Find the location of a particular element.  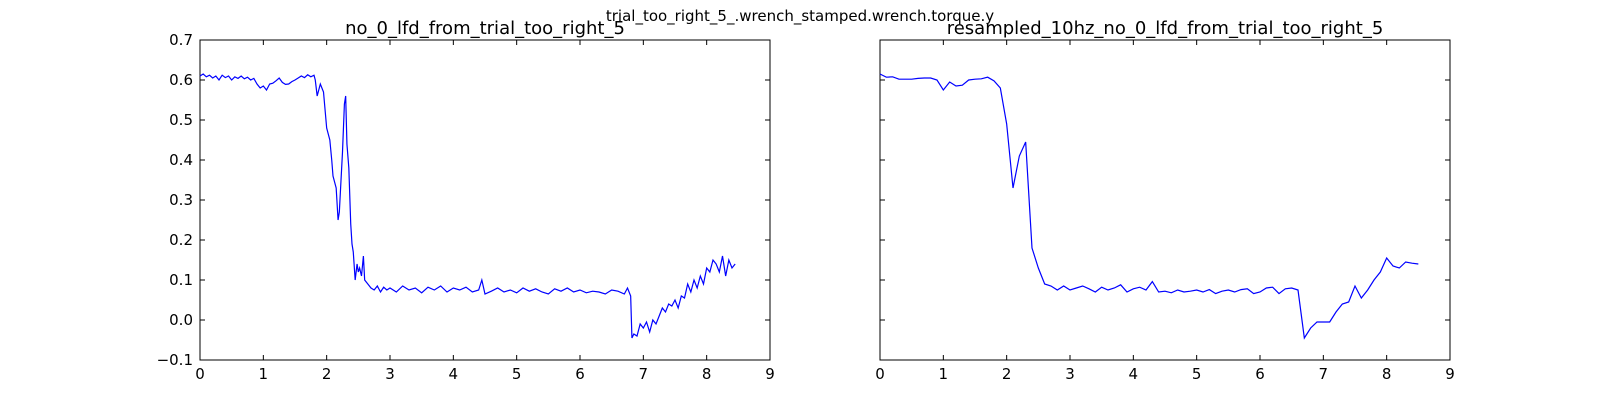

raw-signal-ytick-label: 0.3 is located at coordinates (181, 200).